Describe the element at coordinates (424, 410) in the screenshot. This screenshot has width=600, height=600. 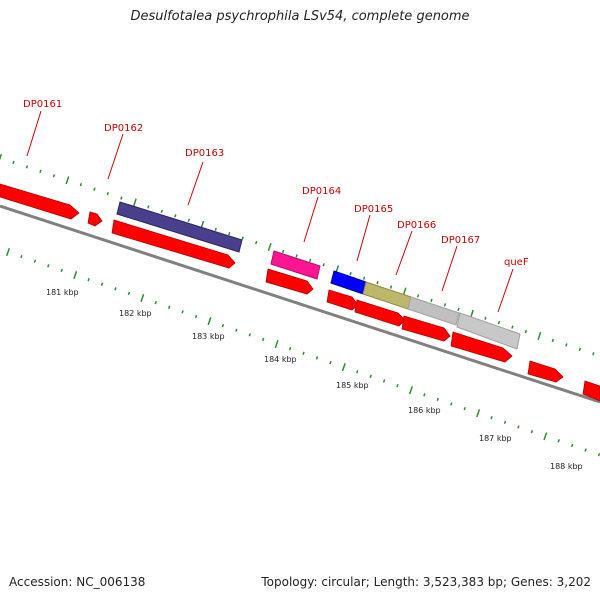
I see `kbp-label: 186 kbp` at that location.